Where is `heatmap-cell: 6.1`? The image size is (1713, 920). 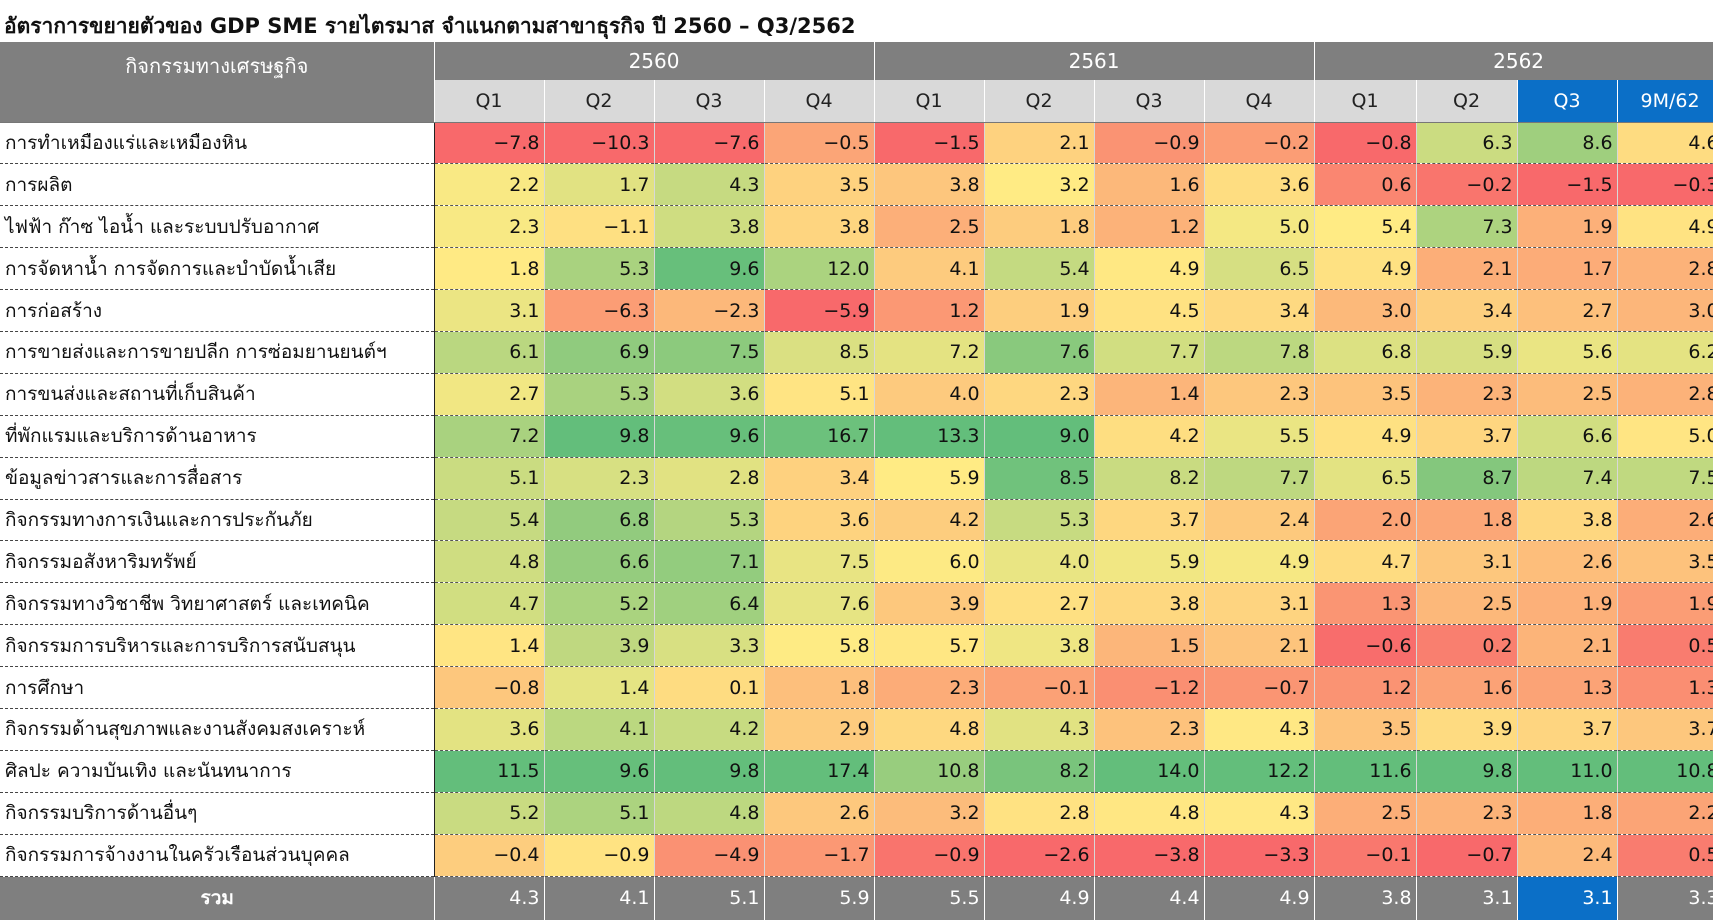
heatmap-cell: 6.1 is located at coordinates (489, 352).